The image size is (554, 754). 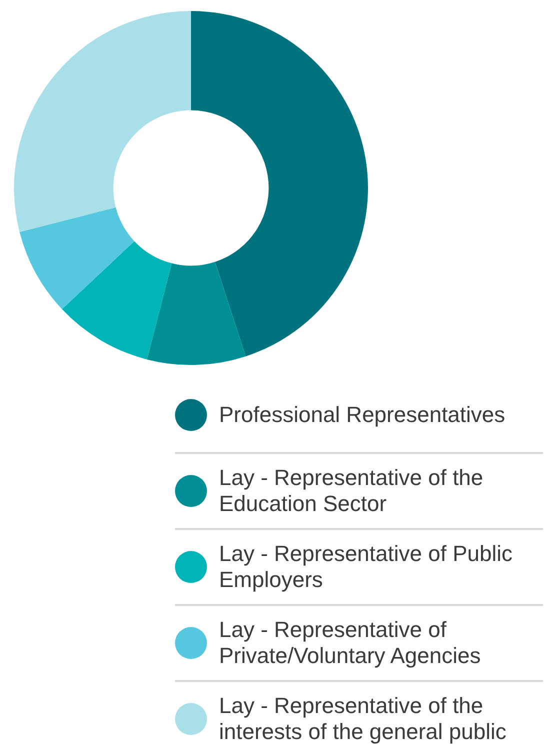 I want to click on legend-label: Lay - Representative of Public Employers, so click(x=366, y=567).